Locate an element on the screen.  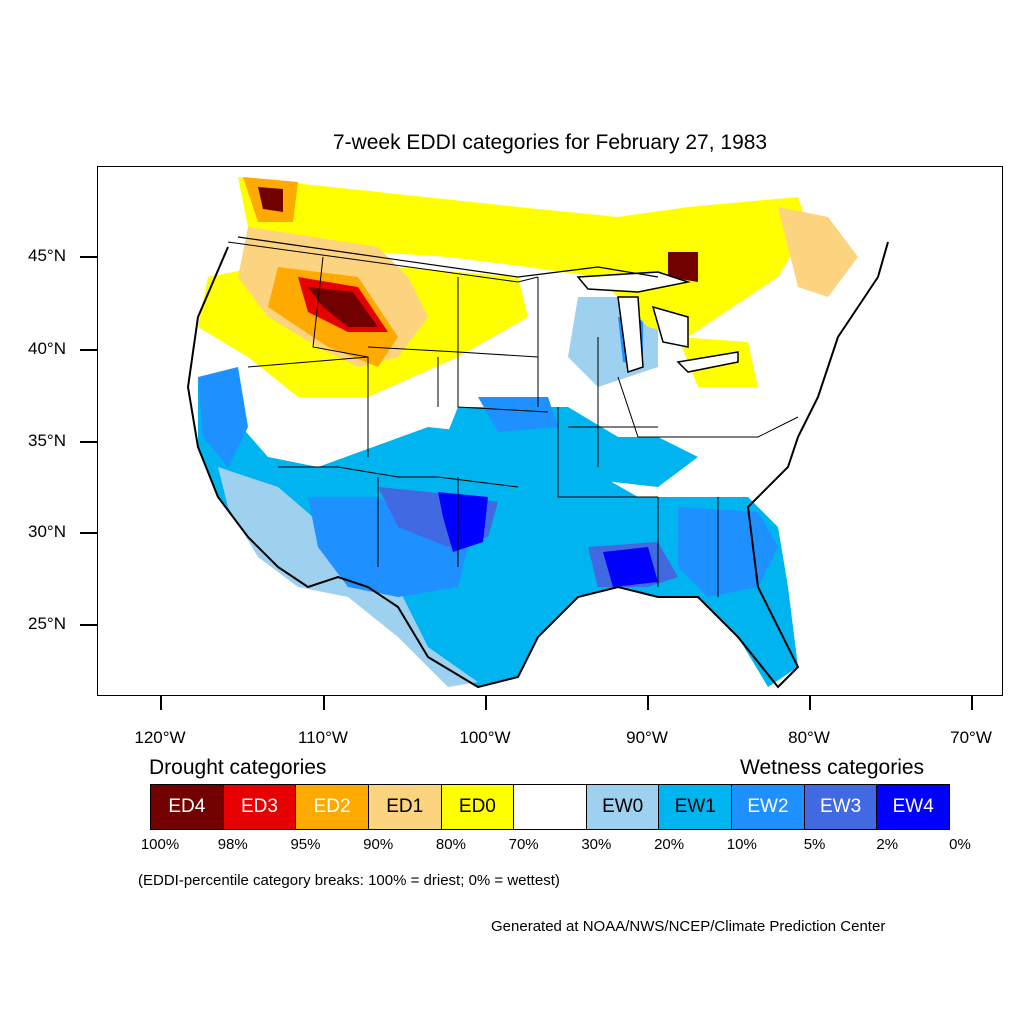
legend-swatch-ew2: EW2 is located at coordinates (768, 807).